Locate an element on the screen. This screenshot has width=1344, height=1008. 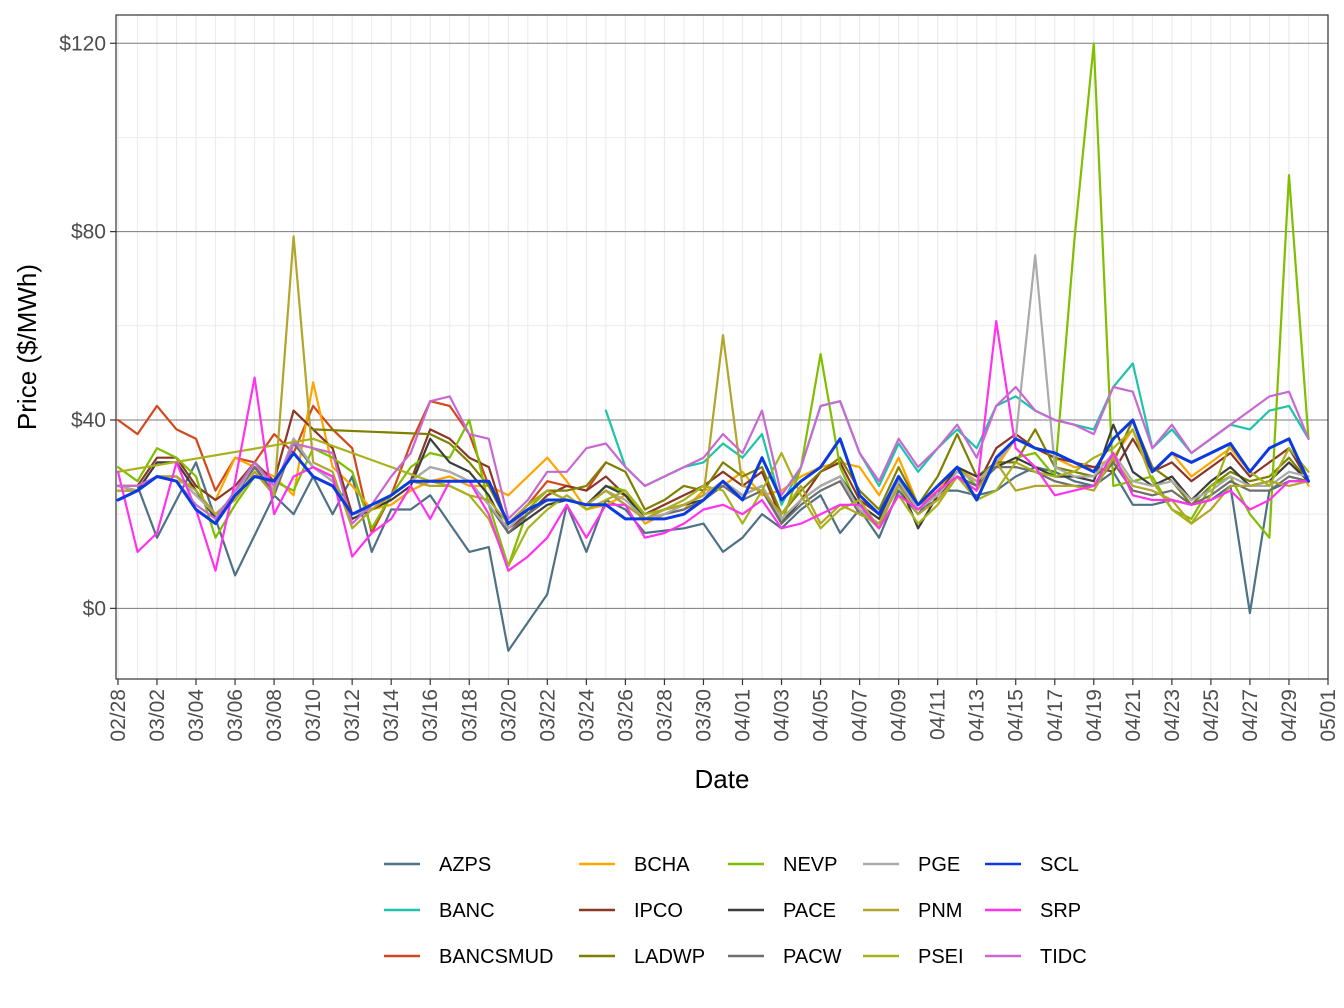
y-axis-title: Price ($/MWh) is located at coordinates (27, 347).